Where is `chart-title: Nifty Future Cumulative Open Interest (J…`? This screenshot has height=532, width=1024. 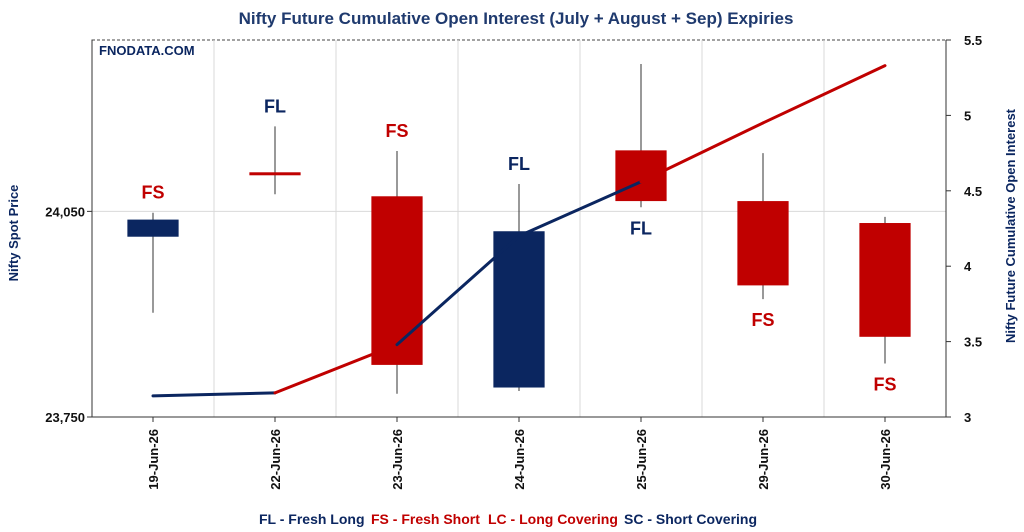 chart-title: Nifty Future Cumulative Open Interest (J… is located at coordinates (516, 18).